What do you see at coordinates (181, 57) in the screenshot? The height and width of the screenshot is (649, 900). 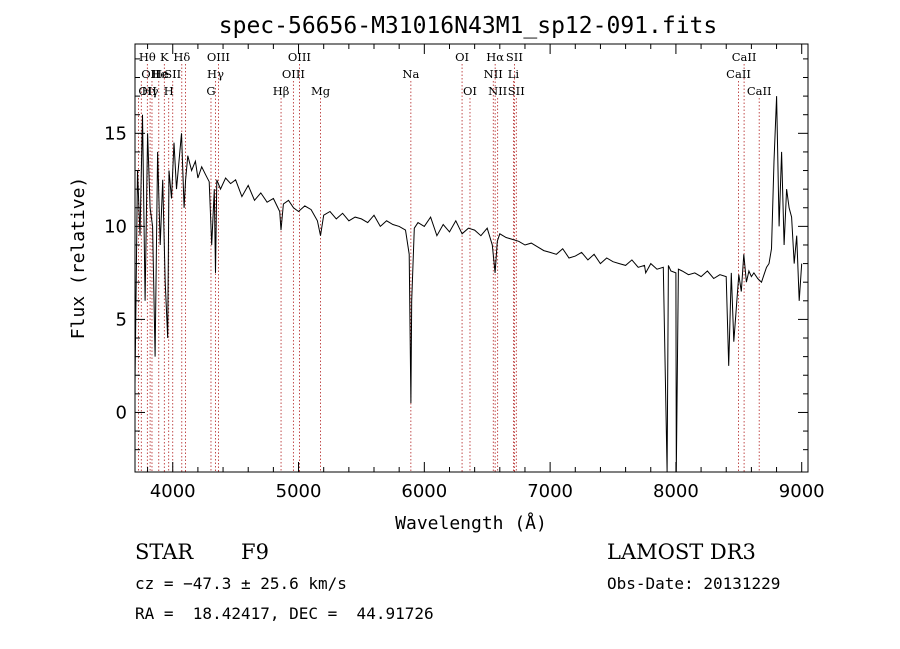 I see `line-label: Hδ` at bounding box center [181, 57].